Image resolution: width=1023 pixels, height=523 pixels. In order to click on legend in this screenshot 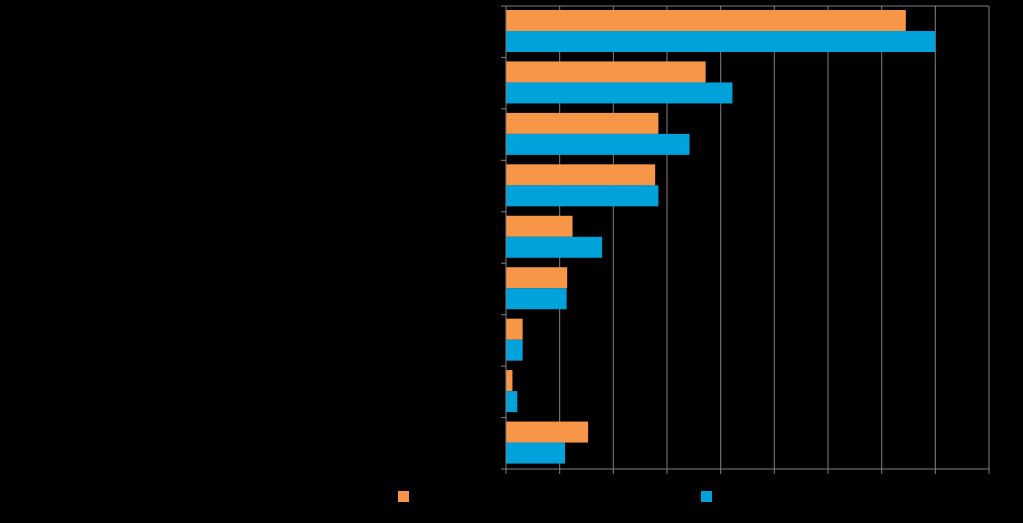, I will do `click(555, 496)`.